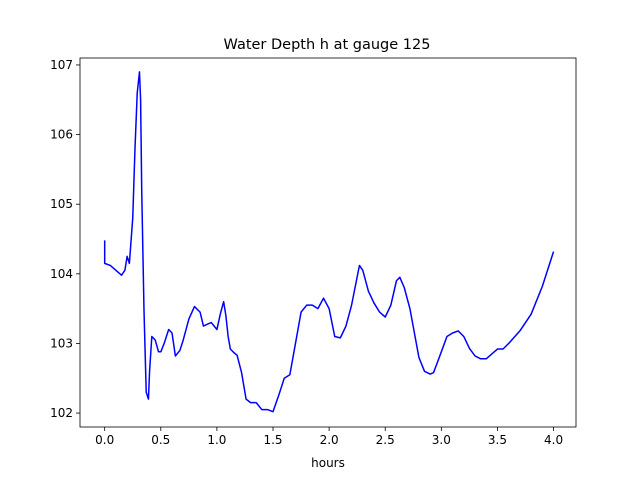 Image resolution: width=640 pixels, height=480 pixels. What do you see at coordinates (61, 135) in the screenshot?
I see `y-tick-label: 106` at bounding box center [61, 135].